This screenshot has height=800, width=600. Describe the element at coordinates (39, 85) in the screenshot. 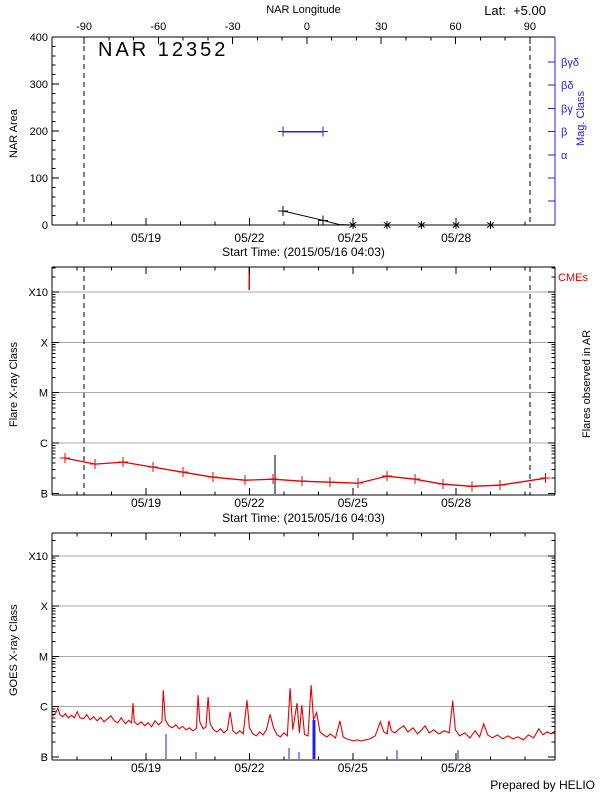

I see `svg-text: 300` at that location.